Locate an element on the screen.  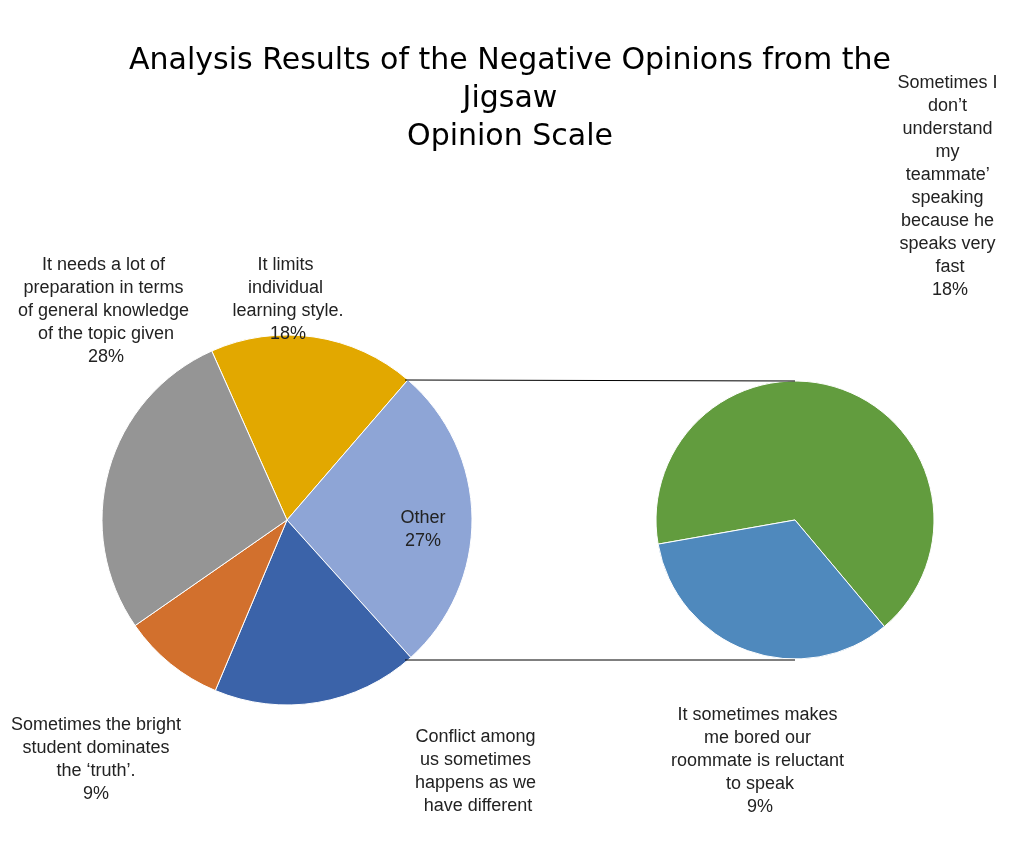
slice-label: Conflict among us sometimes happens as we have different is located at coordinates (478, 770).